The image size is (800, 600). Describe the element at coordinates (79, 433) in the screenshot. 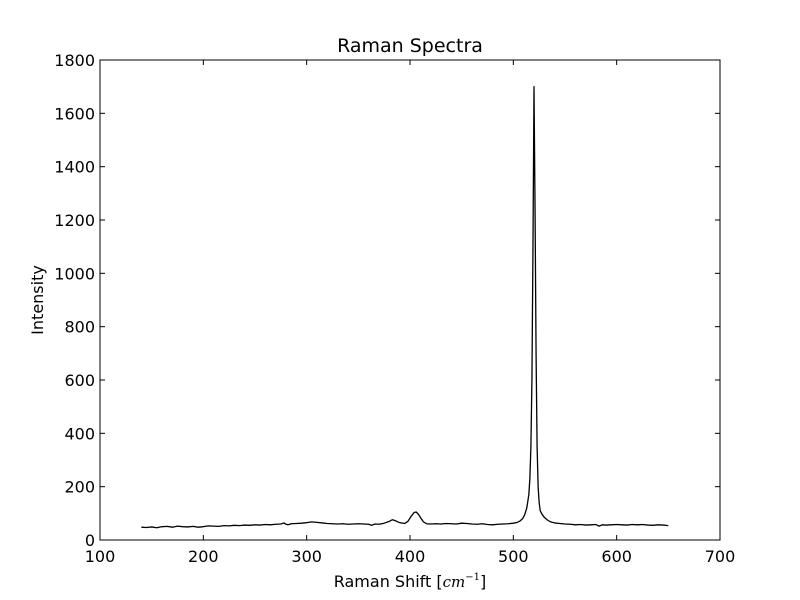

I see `y-tick-label: 400` at that location.